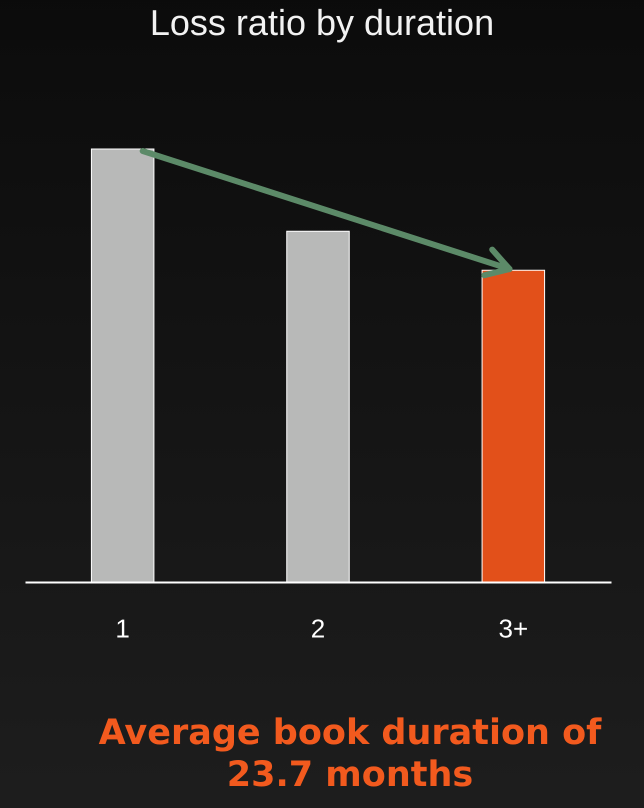 This screenshot has width=644, height=808. What do you see at coordinates (122, 629) in the screenshot?
I see `x-tick-label: 1` at bounding box center [122, 629].